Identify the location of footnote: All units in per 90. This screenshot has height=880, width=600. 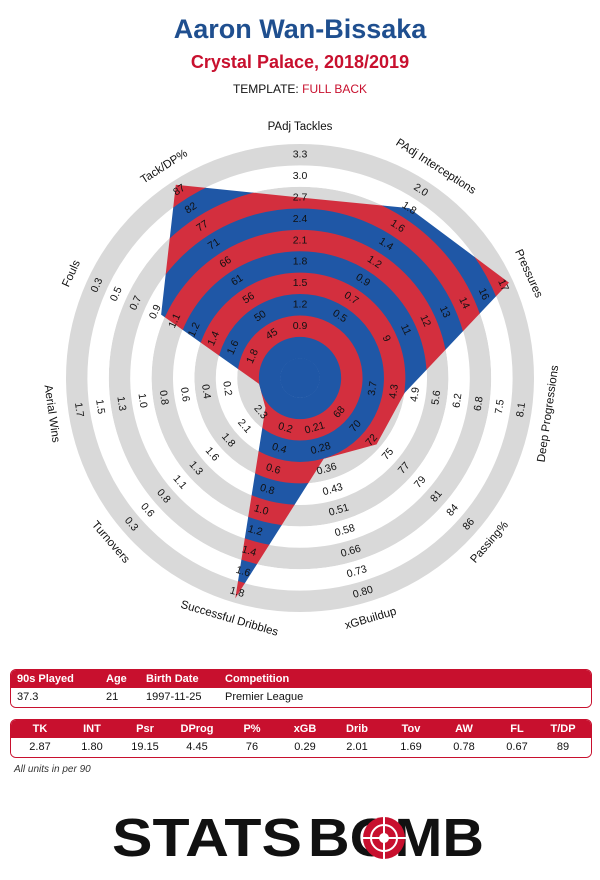
(52, 769).